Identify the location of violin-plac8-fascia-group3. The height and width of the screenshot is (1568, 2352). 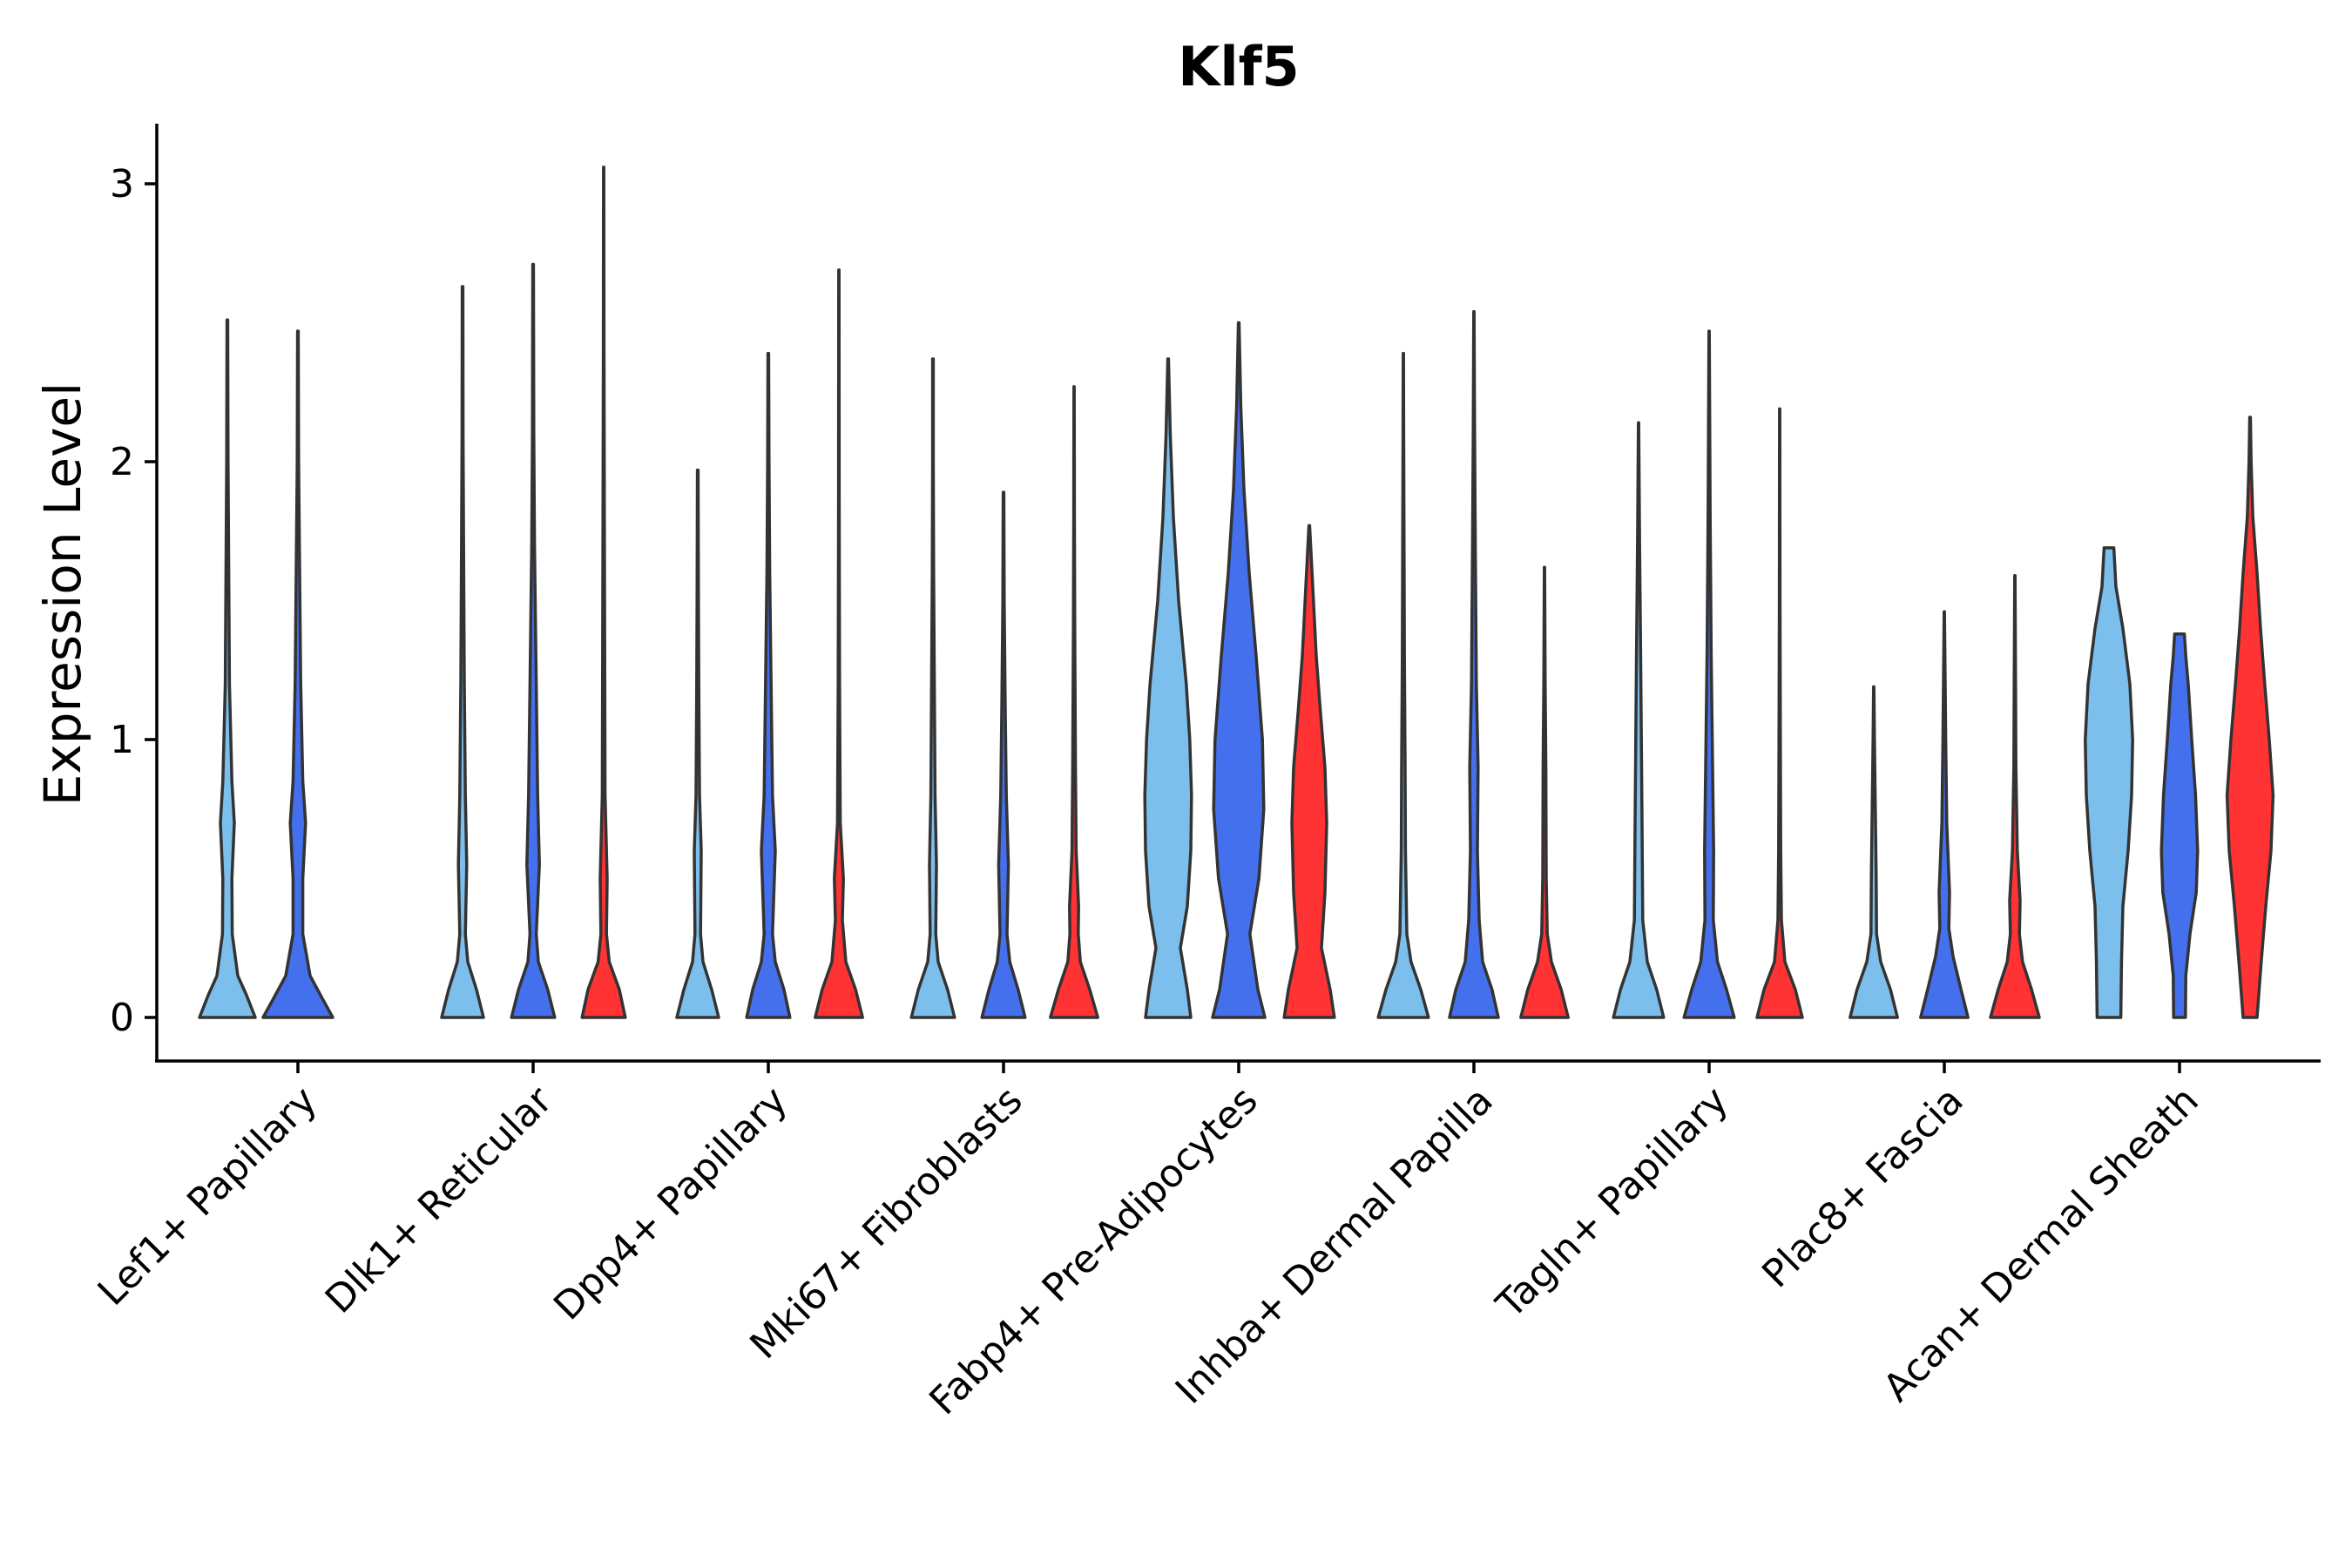
(2015, 796).